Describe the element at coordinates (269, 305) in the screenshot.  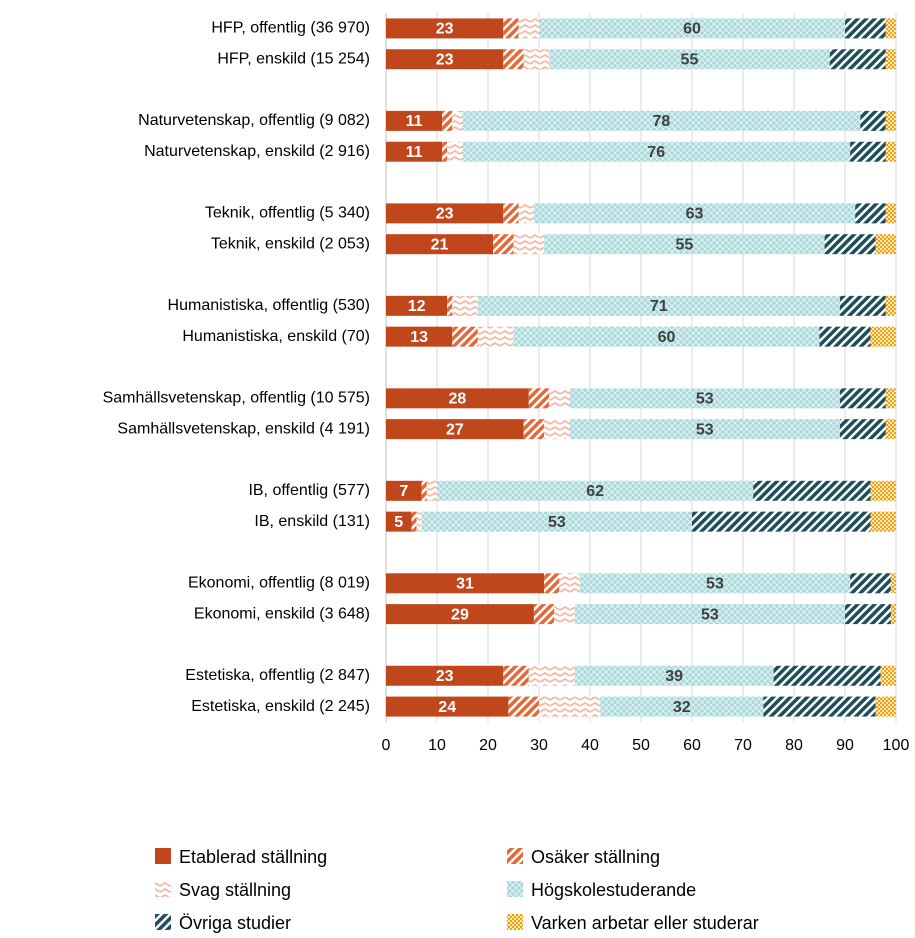
I see `category-label: Humanistiska, offentlig (530)` at that location.